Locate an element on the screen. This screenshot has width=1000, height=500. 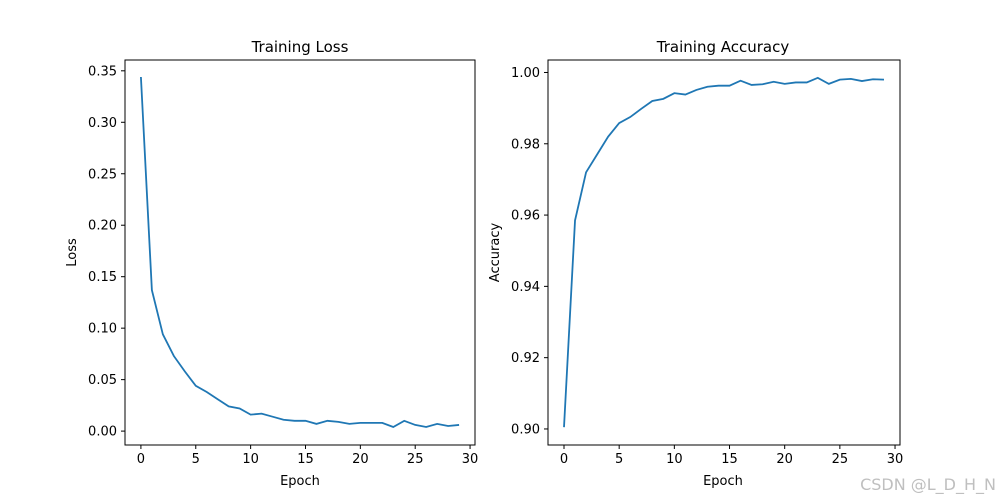
training-loss-x-tick-label: 5 is located at coordinates (196, 459).